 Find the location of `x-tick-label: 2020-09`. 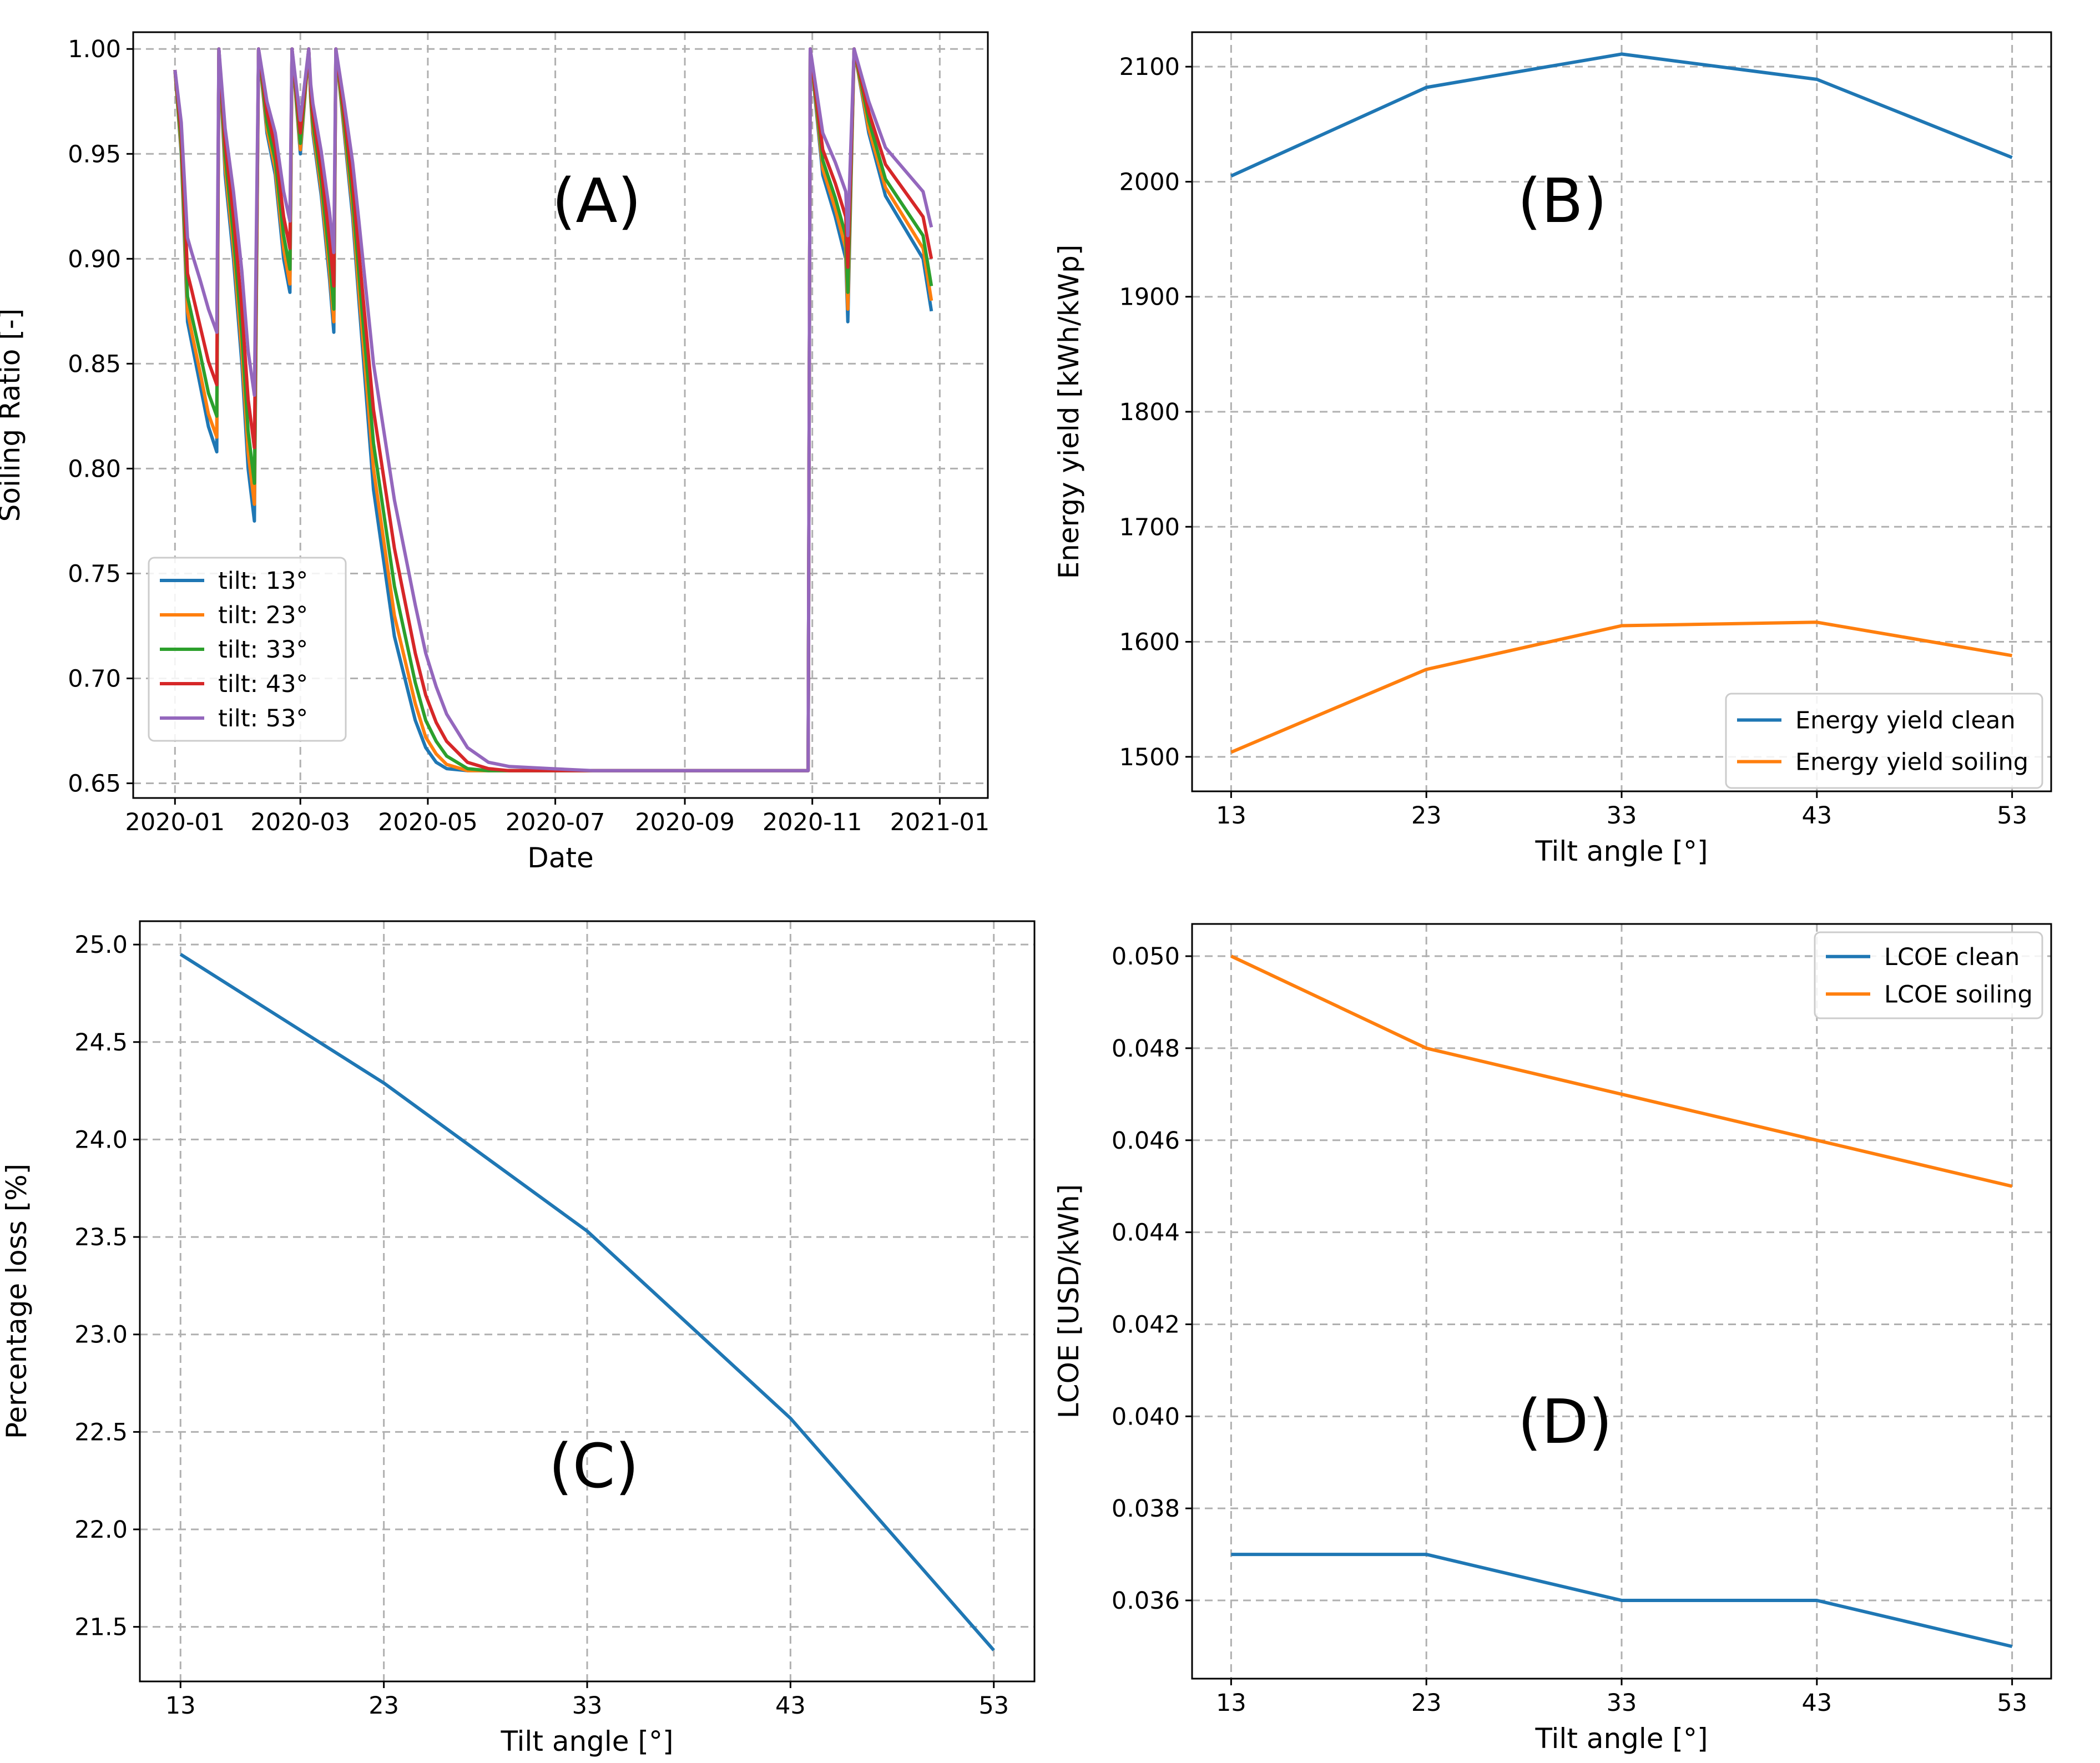

x-tick-label: 2020-09 is located at coordinates (685, 823).